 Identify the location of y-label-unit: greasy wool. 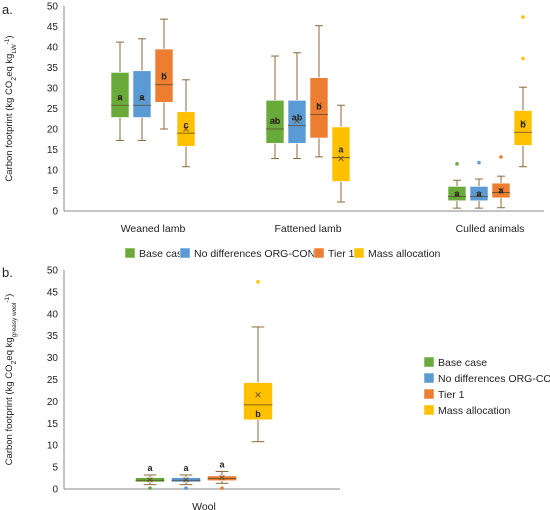
(14, 319).